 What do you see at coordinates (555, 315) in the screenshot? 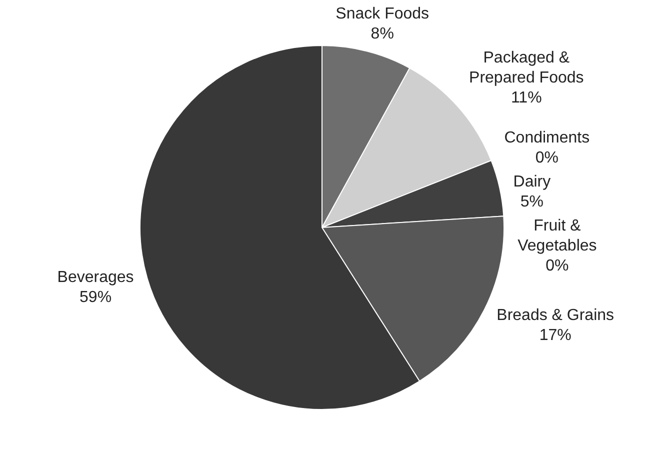
I see `slice-label: Breads & Grains` at bounding box center [555, 315].